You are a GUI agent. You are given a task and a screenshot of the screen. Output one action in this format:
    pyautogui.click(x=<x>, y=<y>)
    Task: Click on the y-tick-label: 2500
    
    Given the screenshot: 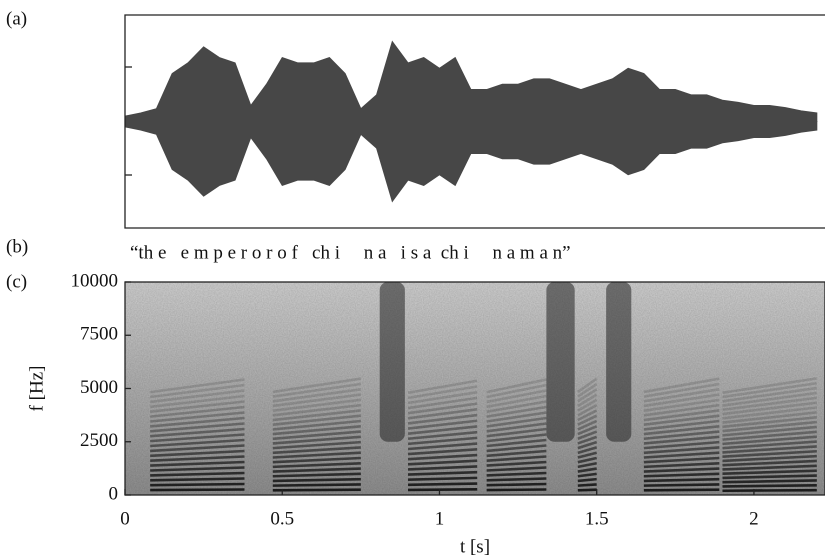 What is the action you would take?
    pyautogui.click(x=99, y=440)
    